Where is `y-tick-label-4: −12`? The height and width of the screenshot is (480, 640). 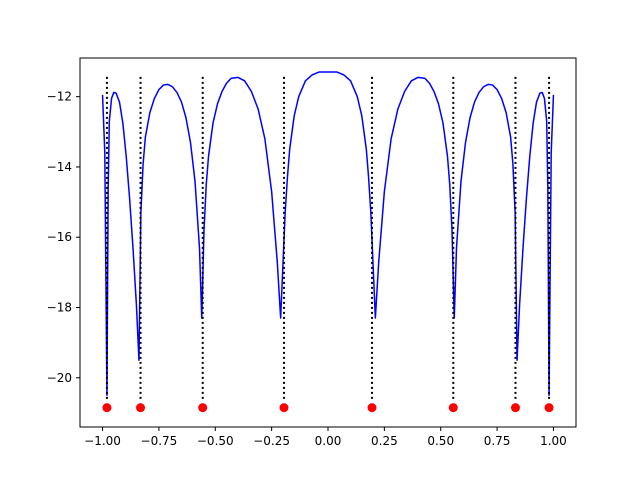
y-tick-label-4: −12 is located at coordinates (59, 97).